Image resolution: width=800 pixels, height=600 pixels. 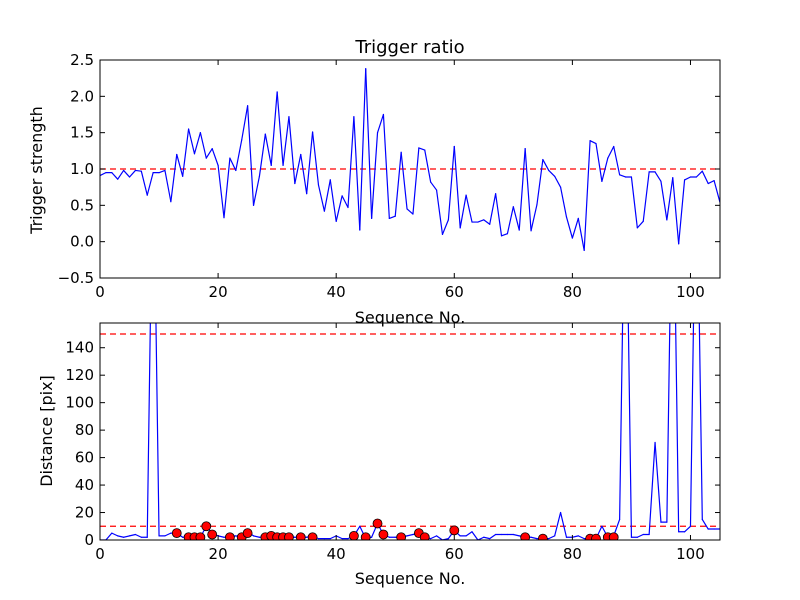 I want to click on bottom-y-axis-label: Distance [pix], so click(x=46, y=431).